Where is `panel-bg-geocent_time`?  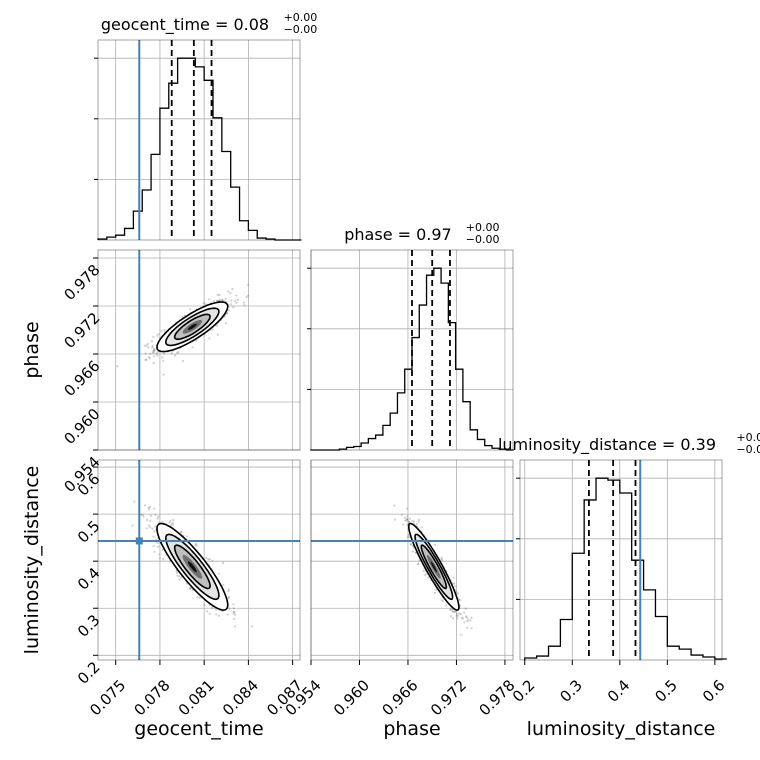
panel-bg-geocent_time is located at coordinates (199, 140).